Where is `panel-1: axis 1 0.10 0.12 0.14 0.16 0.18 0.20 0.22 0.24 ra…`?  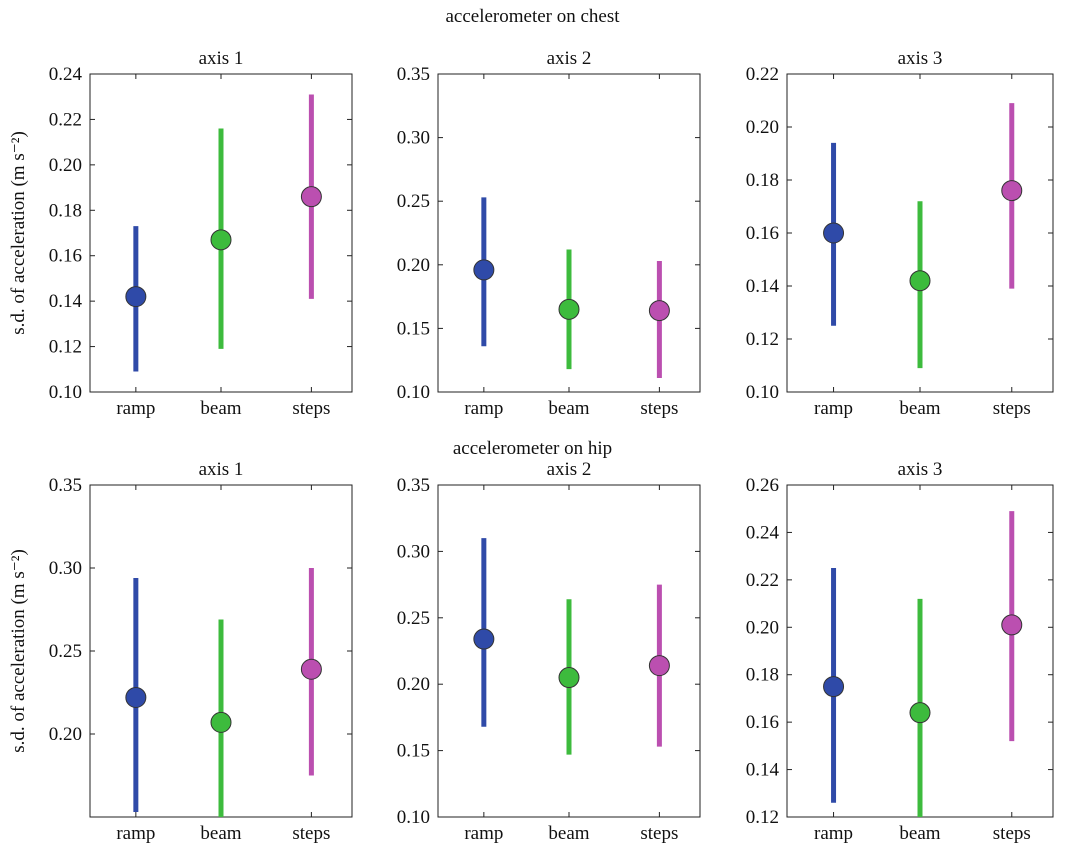 panel-1: axis 1 0.10 0.12 0.14 0.16 0.18 0.20 0.22 0.24 ra… is located at coordinates (180, 233).